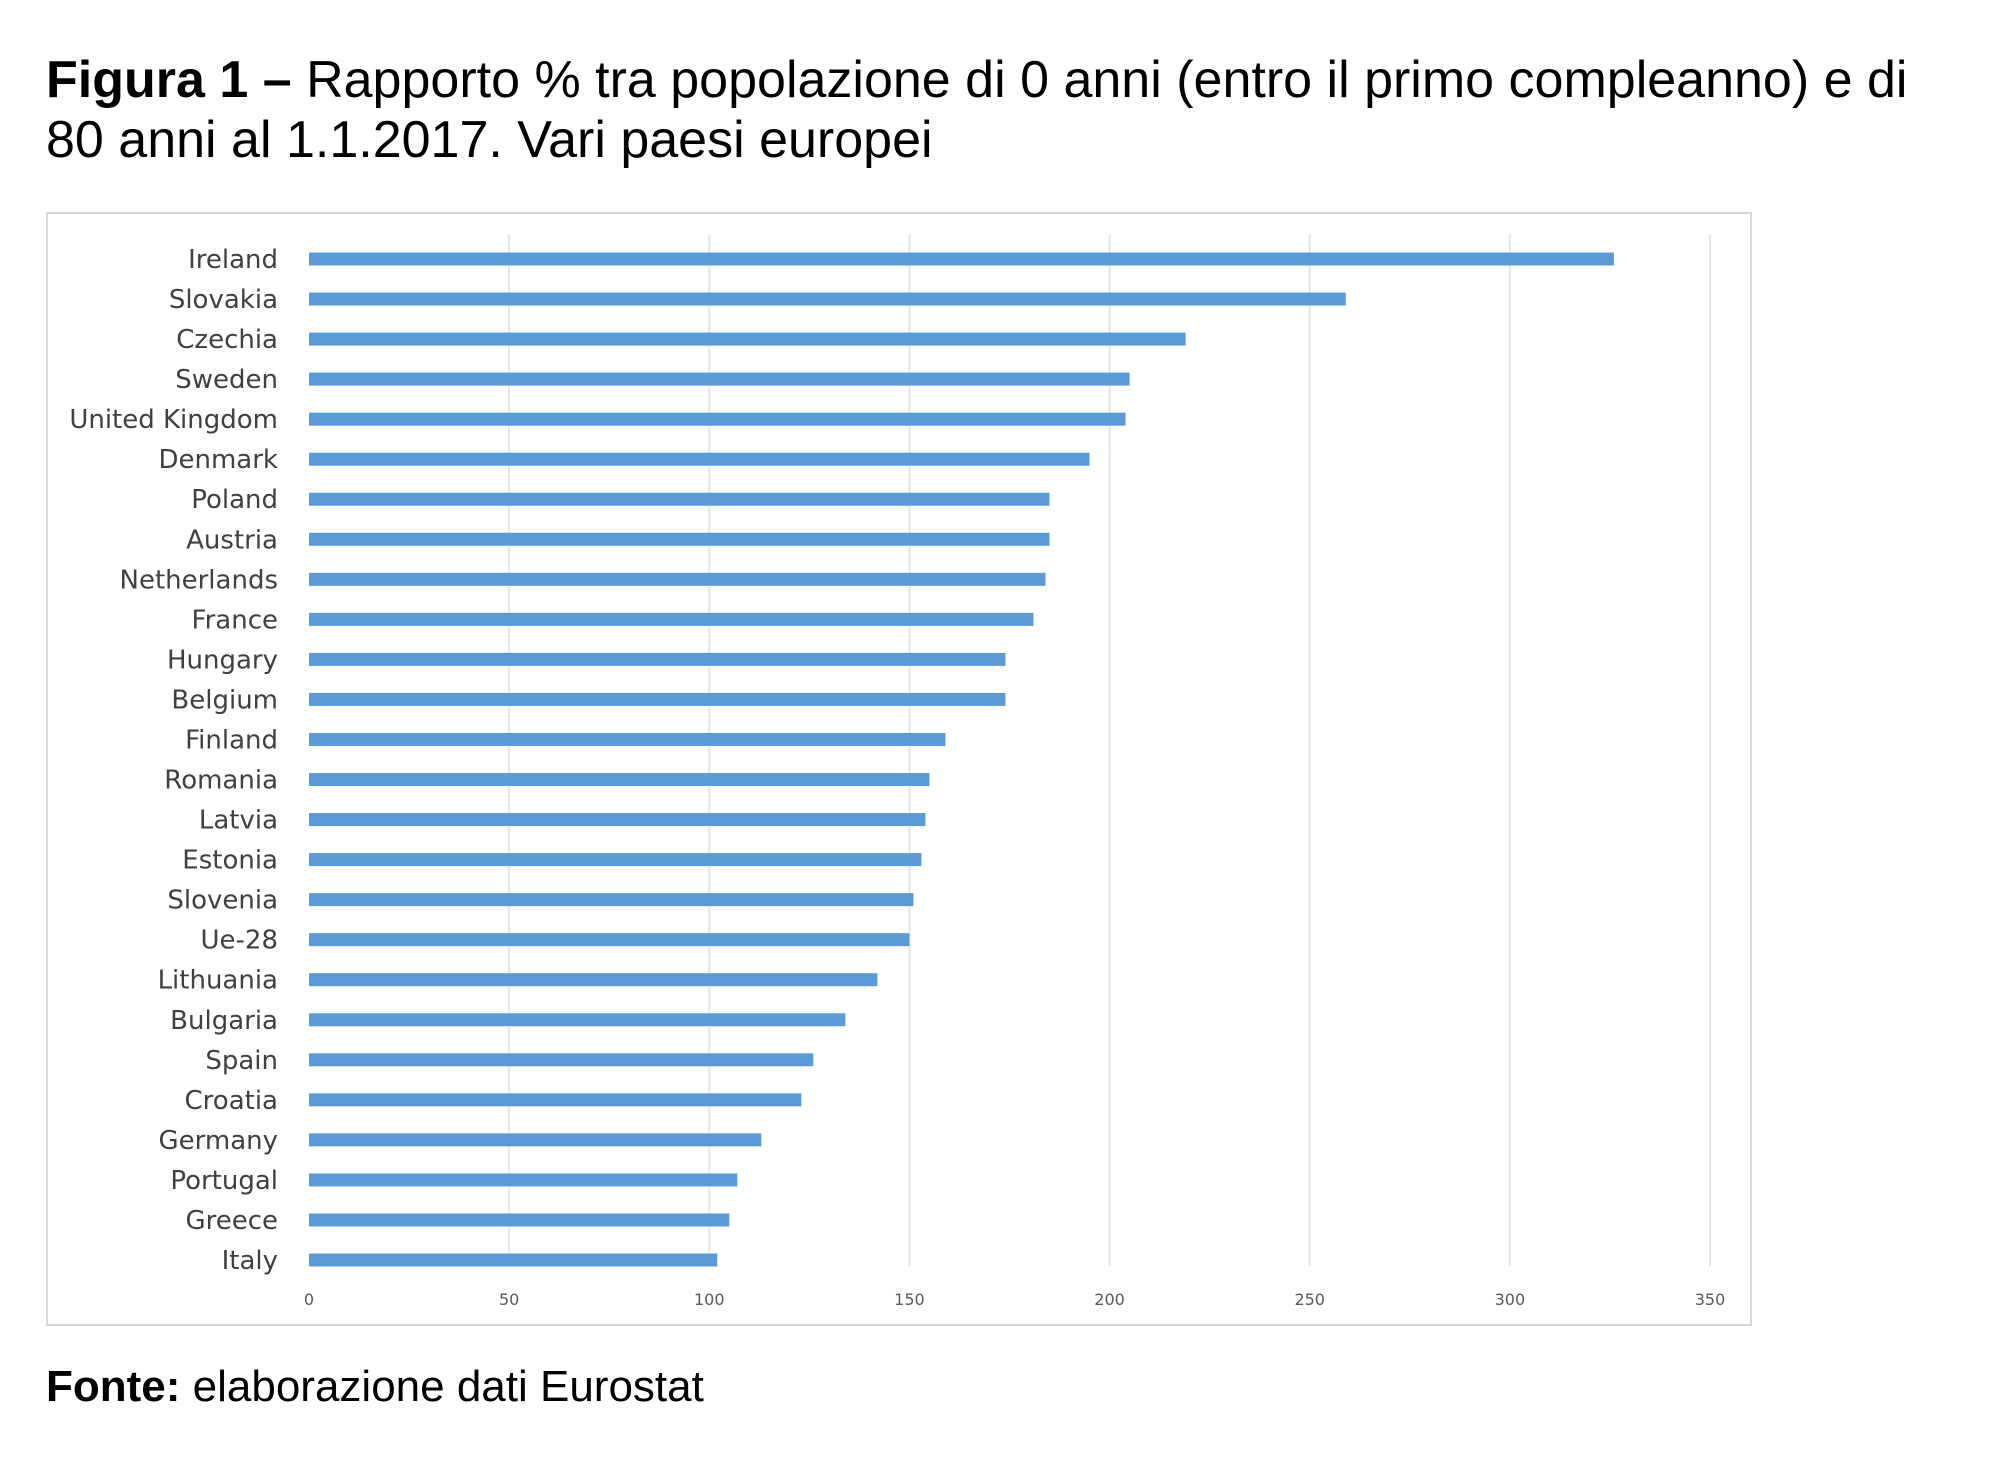  Describe the element at coordinates (235, 620) in the screenshot. I see `category-label-france: France` at that location.